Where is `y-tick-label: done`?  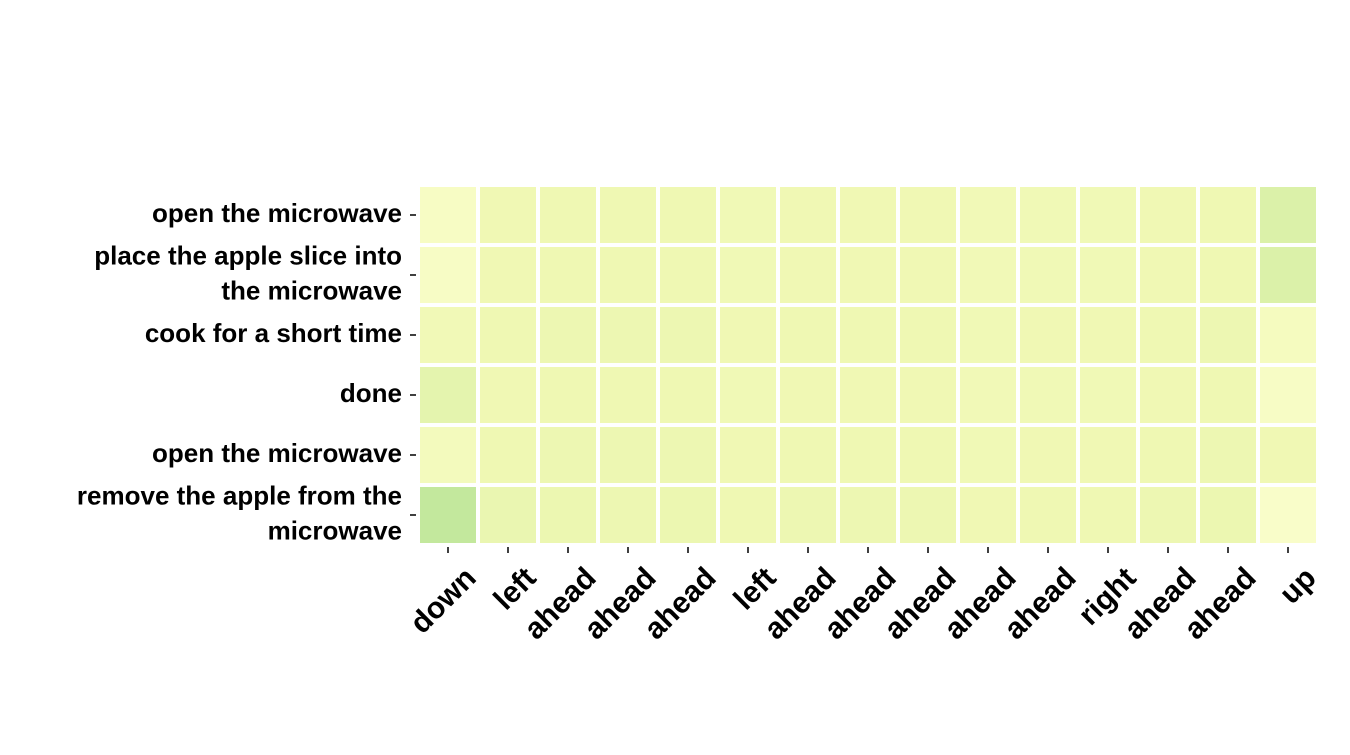
y-tick-label: done is located at coordinates (371, 393).